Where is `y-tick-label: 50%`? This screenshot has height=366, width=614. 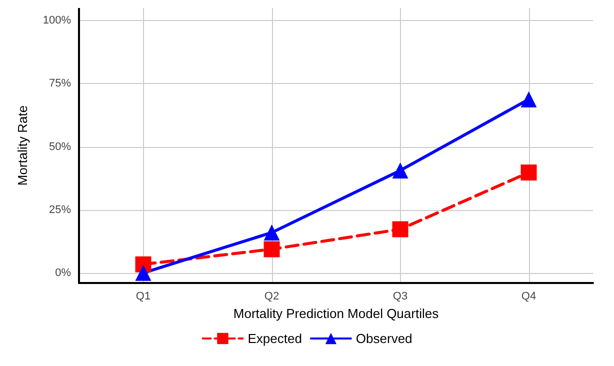 y-tick-label: 50% is located at coordinates (60, 146).